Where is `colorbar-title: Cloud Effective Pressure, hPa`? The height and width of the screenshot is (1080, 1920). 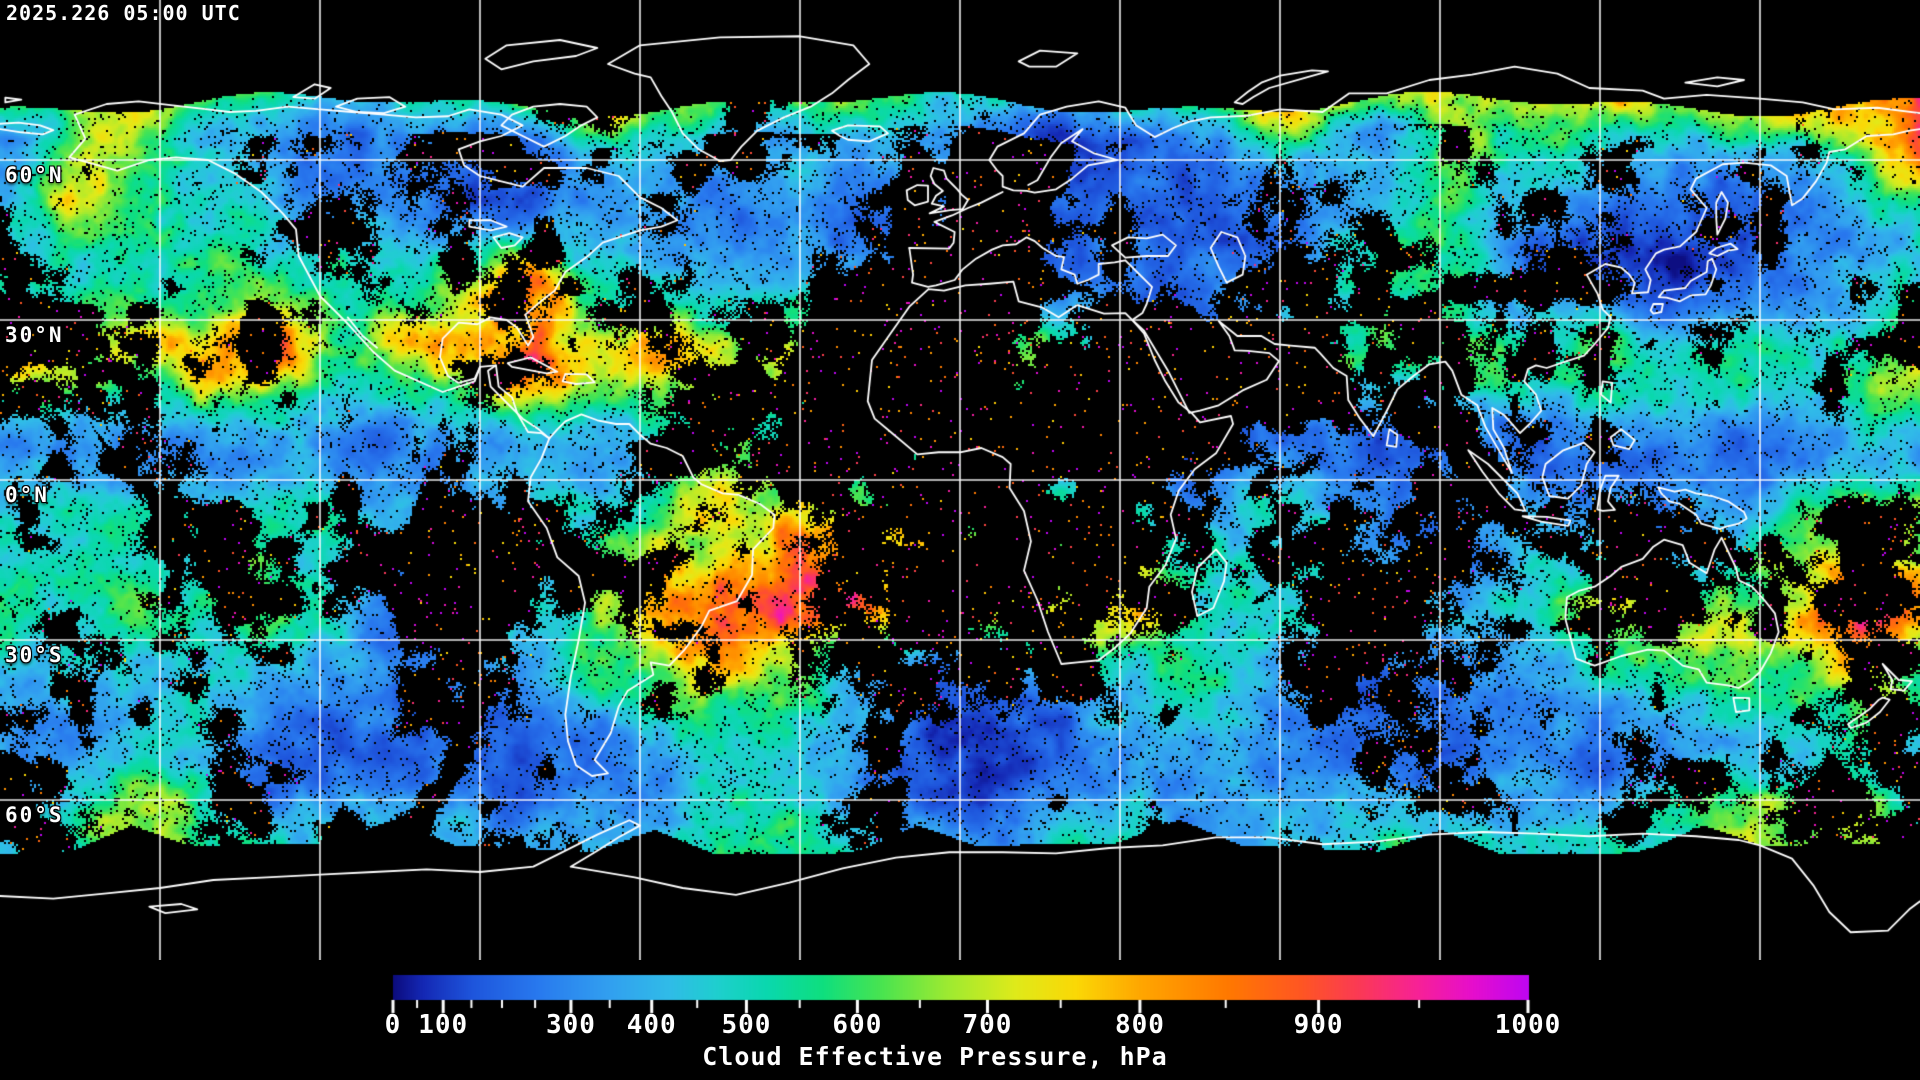
colorbar-title: Cloud Effective Pressure, hPa is located at coordinates (935, 1056).